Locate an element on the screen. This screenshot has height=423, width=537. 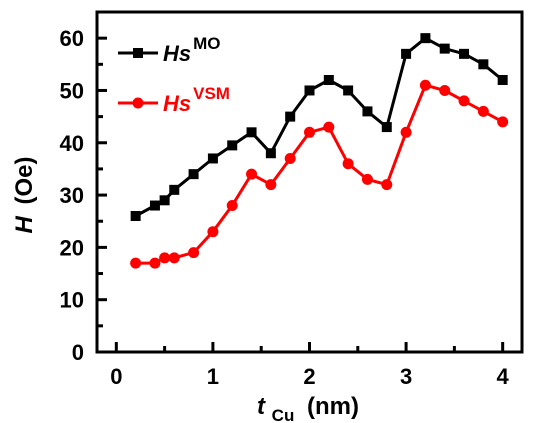
y-axis-label: H (Oe) is located at coordinates (24, 194).